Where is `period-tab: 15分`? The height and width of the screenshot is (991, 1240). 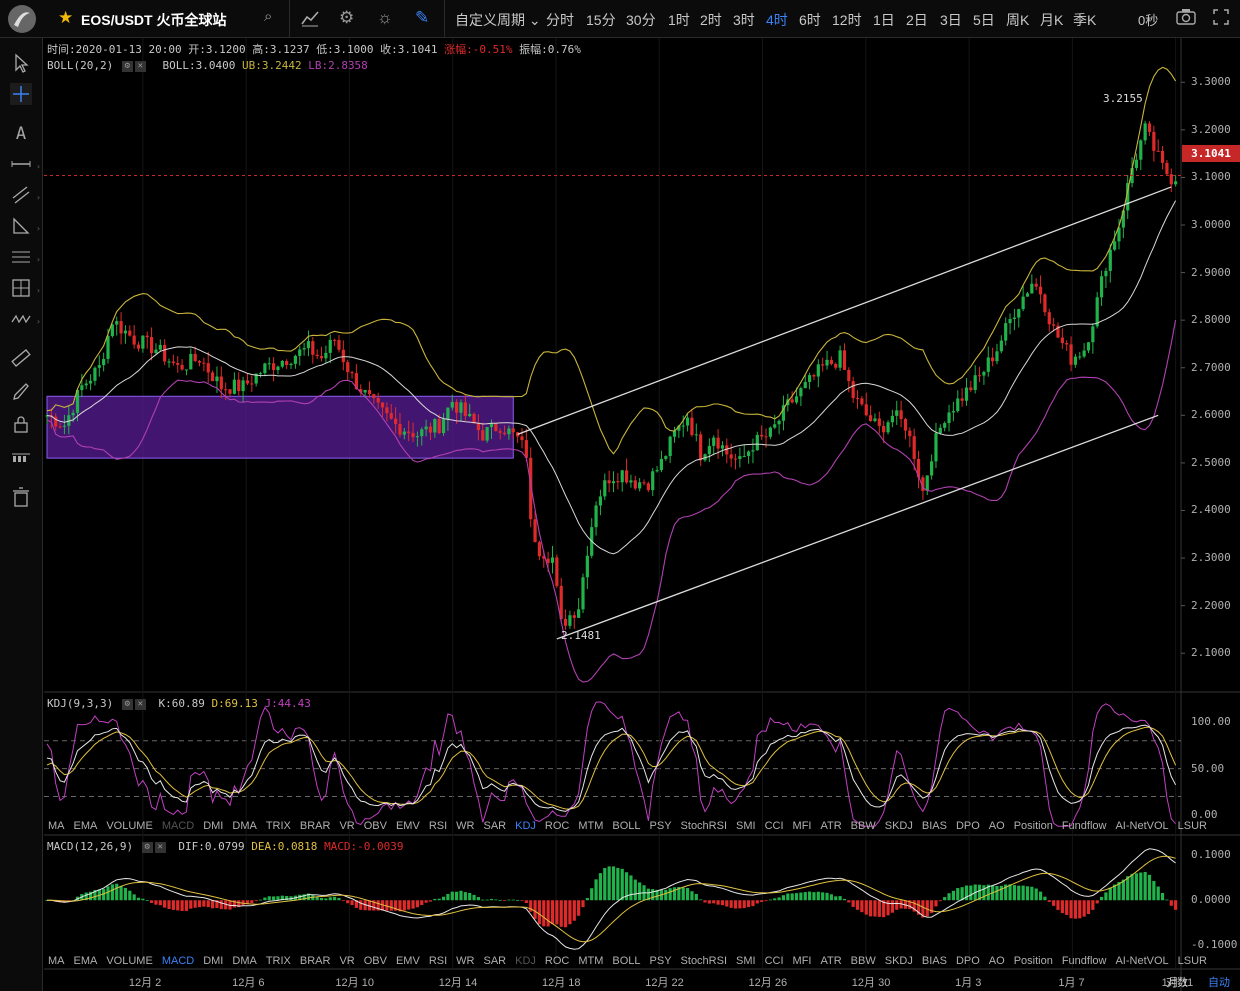 period-tab: 15分 is located at coordinates (601, 20).